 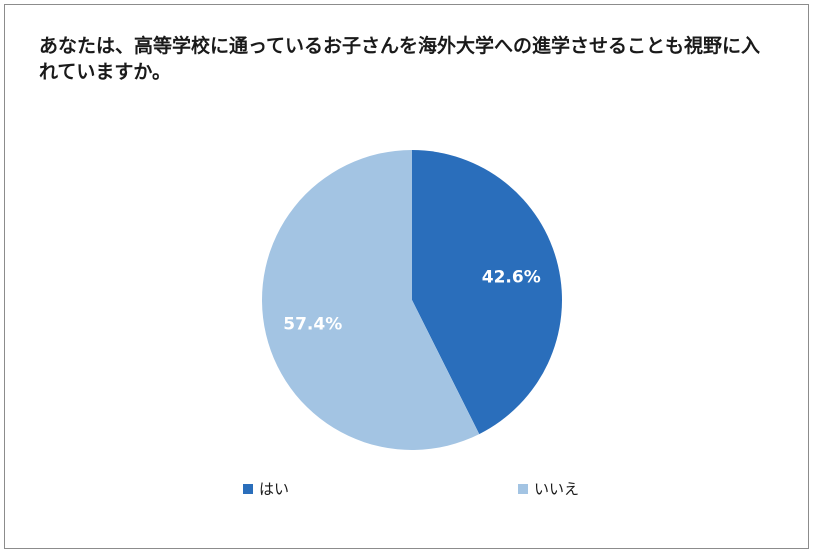 What do you see at coordinates (557, 489) in the screenshot?
I see `legend-label-no: いいえ` at bounding box center [557, 489].